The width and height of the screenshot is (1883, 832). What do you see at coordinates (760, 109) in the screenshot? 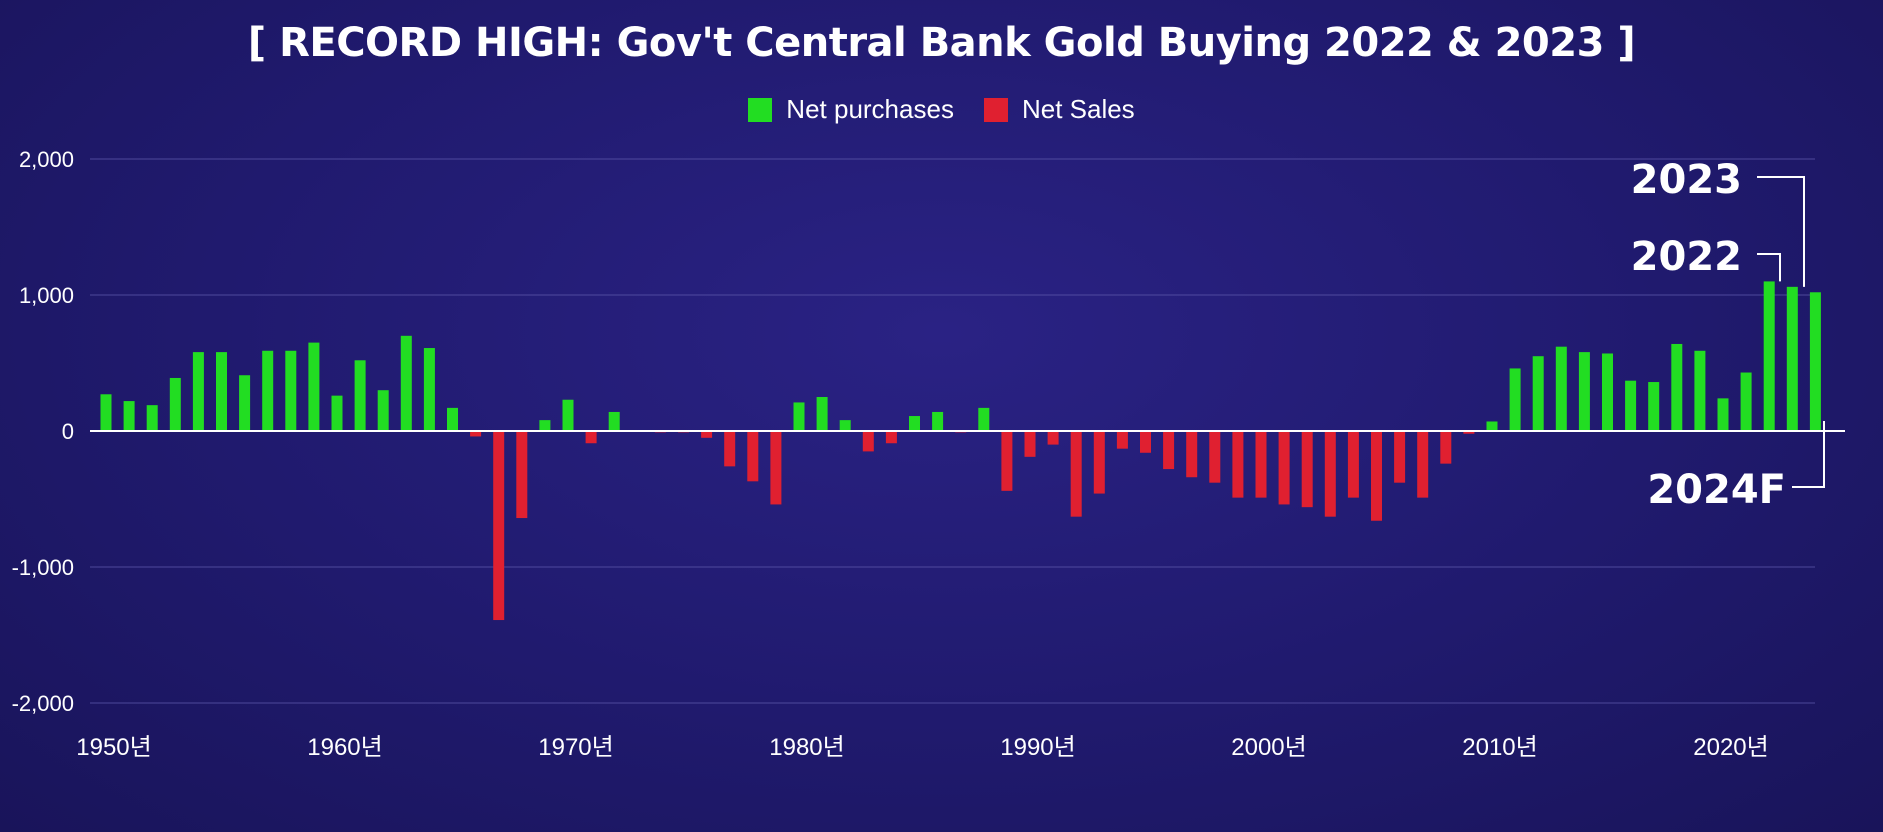
I see `legend-swatch-purchases` at bounding box center [760, 109].